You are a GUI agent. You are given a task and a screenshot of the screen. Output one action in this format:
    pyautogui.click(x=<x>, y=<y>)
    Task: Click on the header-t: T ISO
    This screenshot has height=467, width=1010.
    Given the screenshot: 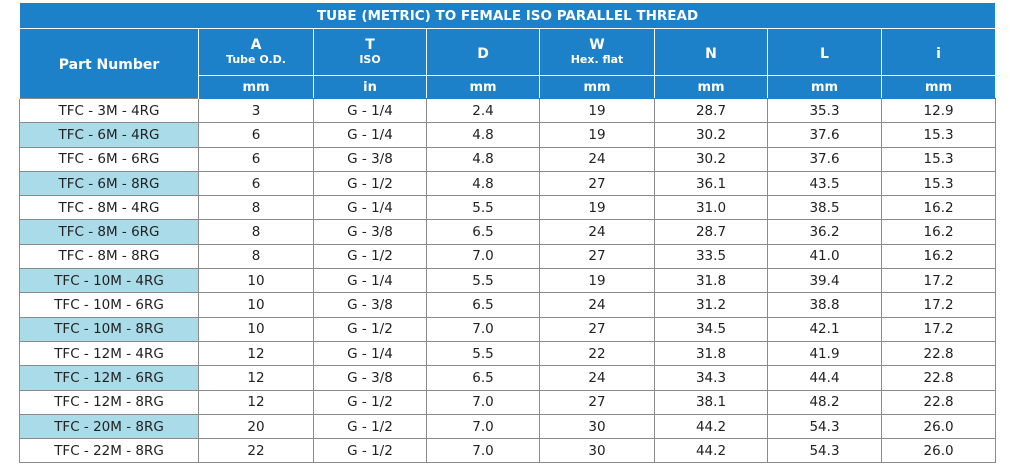 What is the action you would take?
    pyautogui.click(x=370, y=52)
    